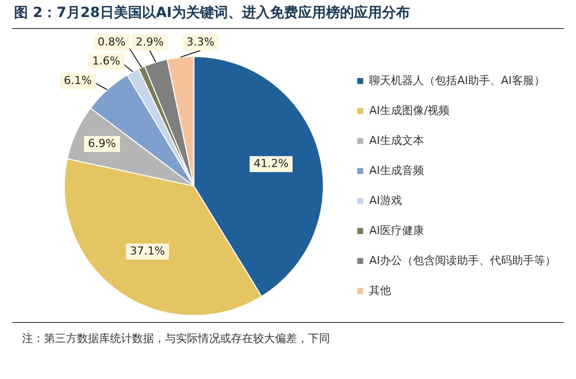  What do you see at coordinates (396, 170) in the screenshot?
I see `legend-label: AI生成音频` at bounding box center [396, 170].